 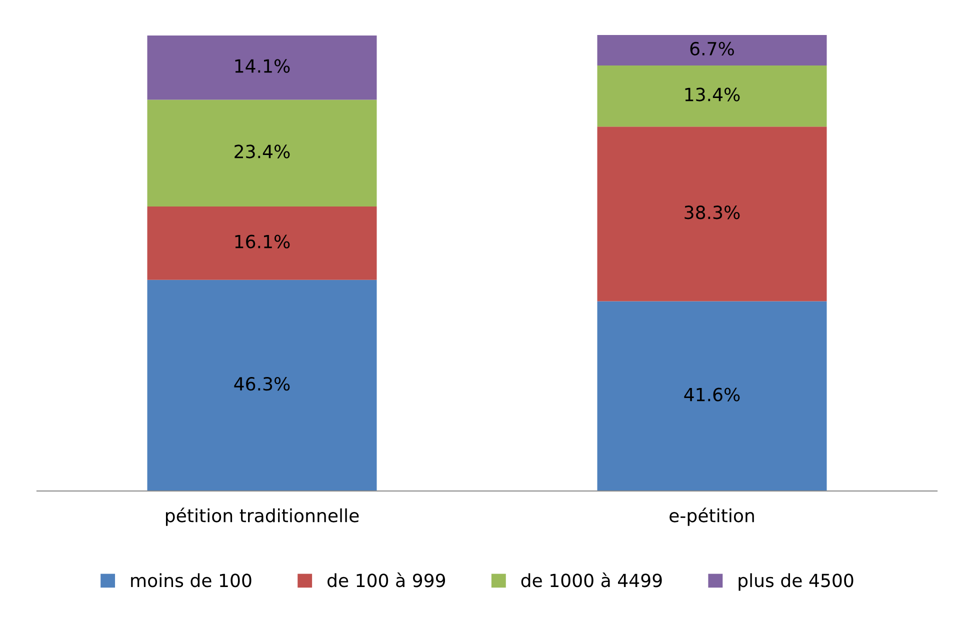 I want to click on data-label: 6.7%, so click(x=712, y=49).